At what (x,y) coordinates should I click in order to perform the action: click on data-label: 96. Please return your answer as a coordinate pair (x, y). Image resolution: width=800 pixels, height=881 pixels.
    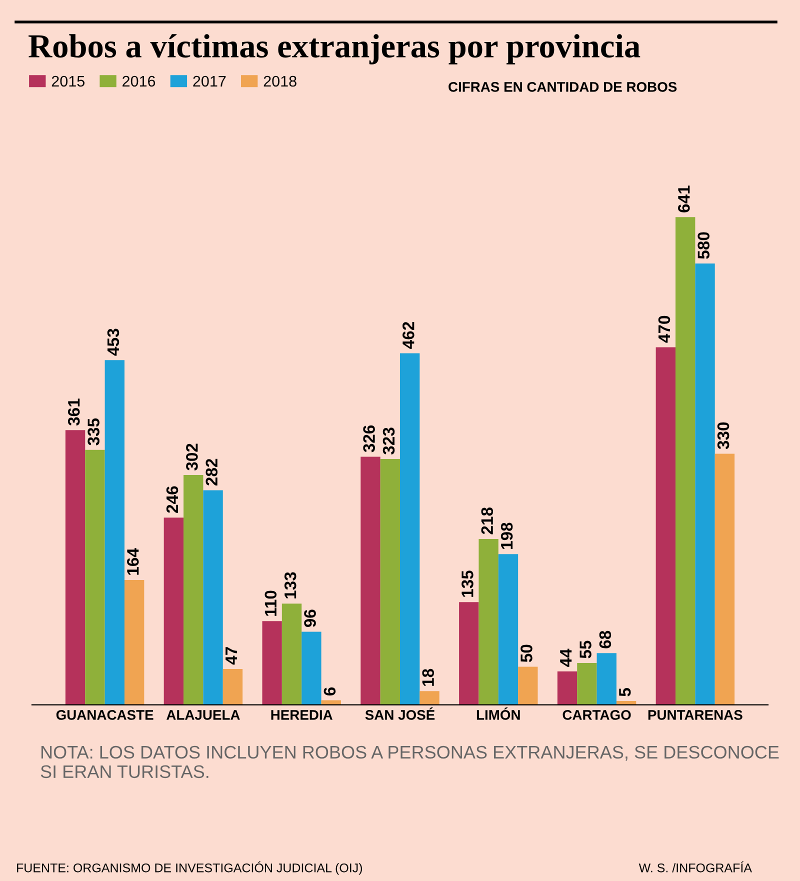
    Looking at the image, I should click on (310, 619).